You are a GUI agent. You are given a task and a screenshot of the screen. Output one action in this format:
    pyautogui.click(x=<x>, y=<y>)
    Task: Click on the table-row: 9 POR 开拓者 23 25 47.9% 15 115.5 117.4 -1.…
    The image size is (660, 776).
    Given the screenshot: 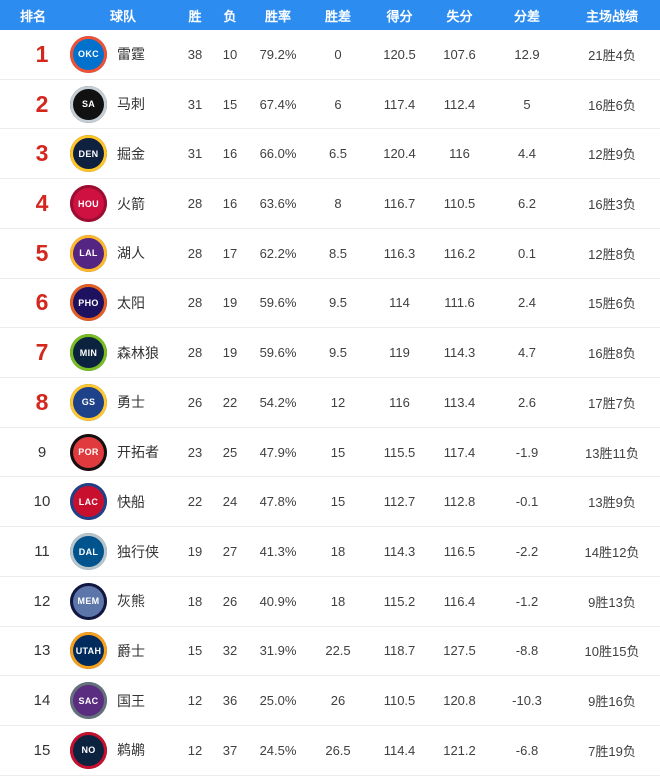 What is the action you would take?
    pyautogui.click(x=330, y=452)
    